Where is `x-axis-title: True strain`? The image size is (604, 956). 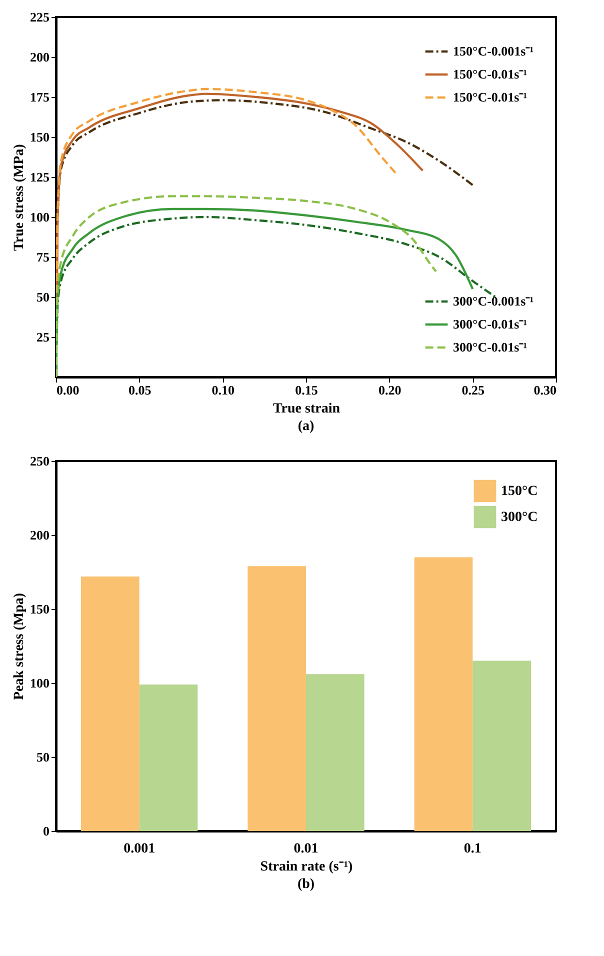 x-axis-title: True strain is located at coordinates (306, 409).